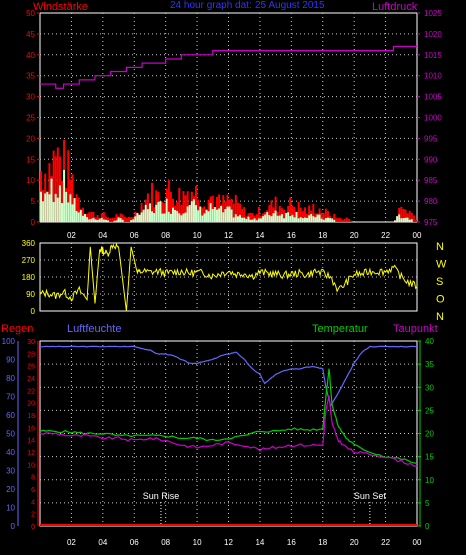 The width and height of the screenshot is (466, 555). What do you see at coordinates (102, 235) in the screenshot?
I see `time-tick-label-top: 04` at bounding box center [102, 235].